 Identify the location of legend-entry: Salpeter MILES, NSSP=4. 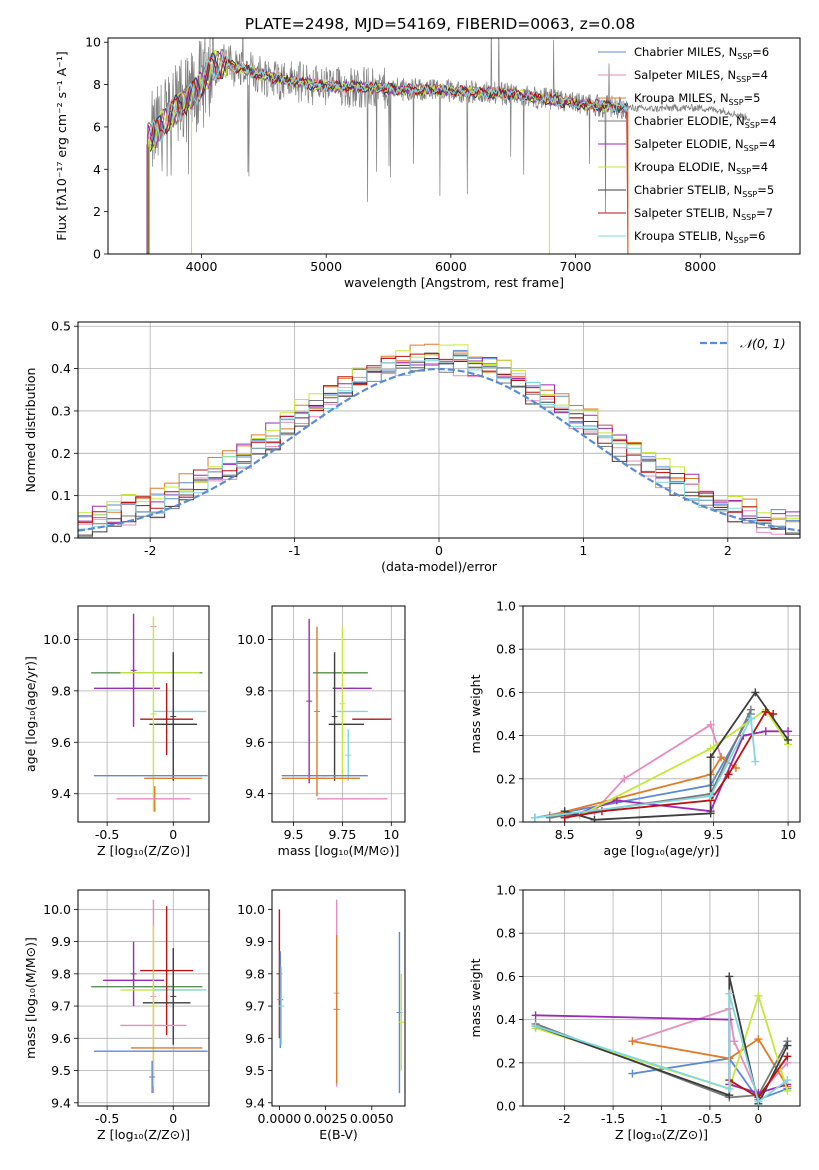
(701, 76).